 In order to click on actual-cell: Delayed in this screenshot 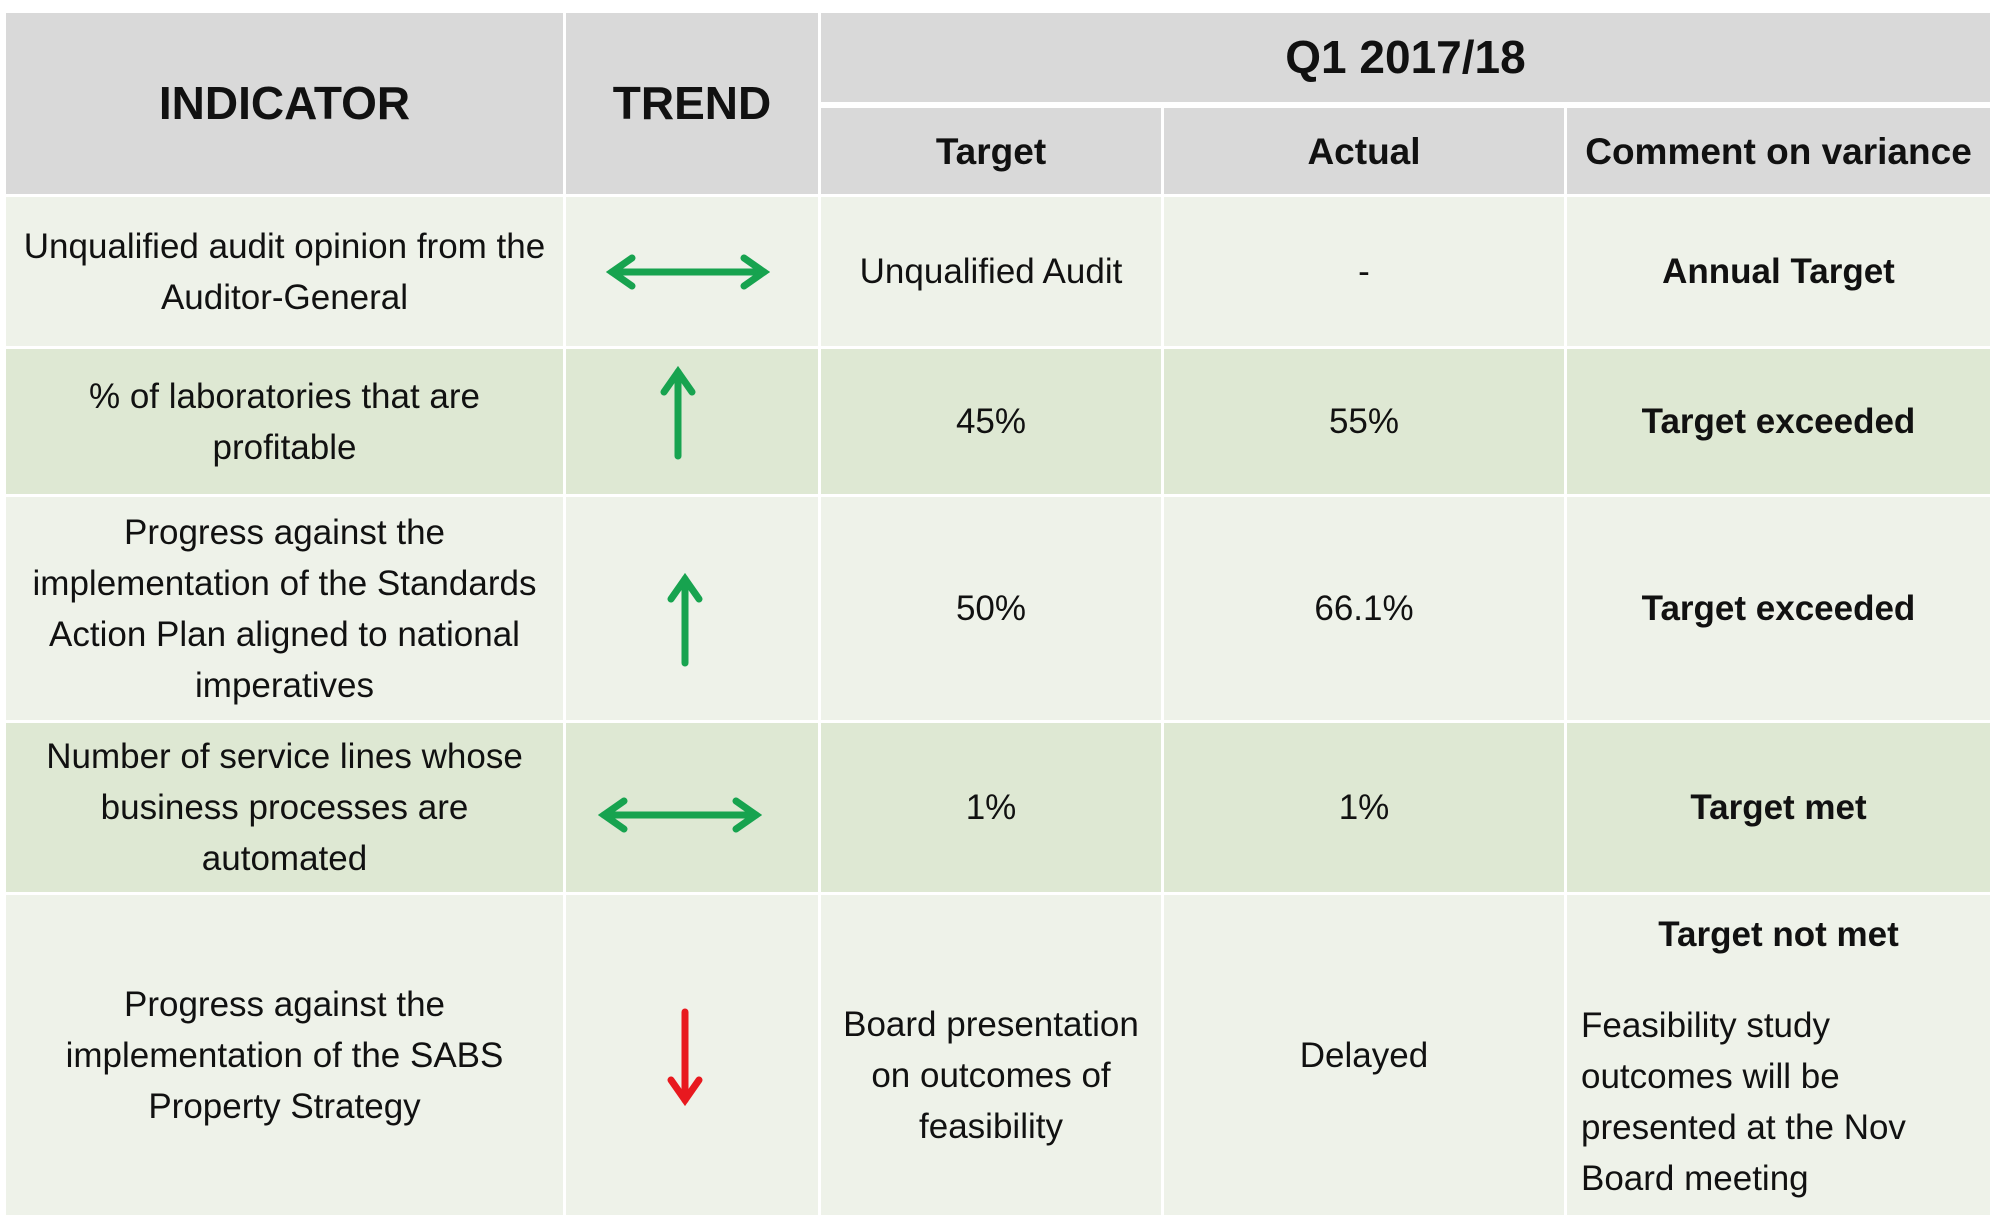, I will do `click(1364, 1055)`.